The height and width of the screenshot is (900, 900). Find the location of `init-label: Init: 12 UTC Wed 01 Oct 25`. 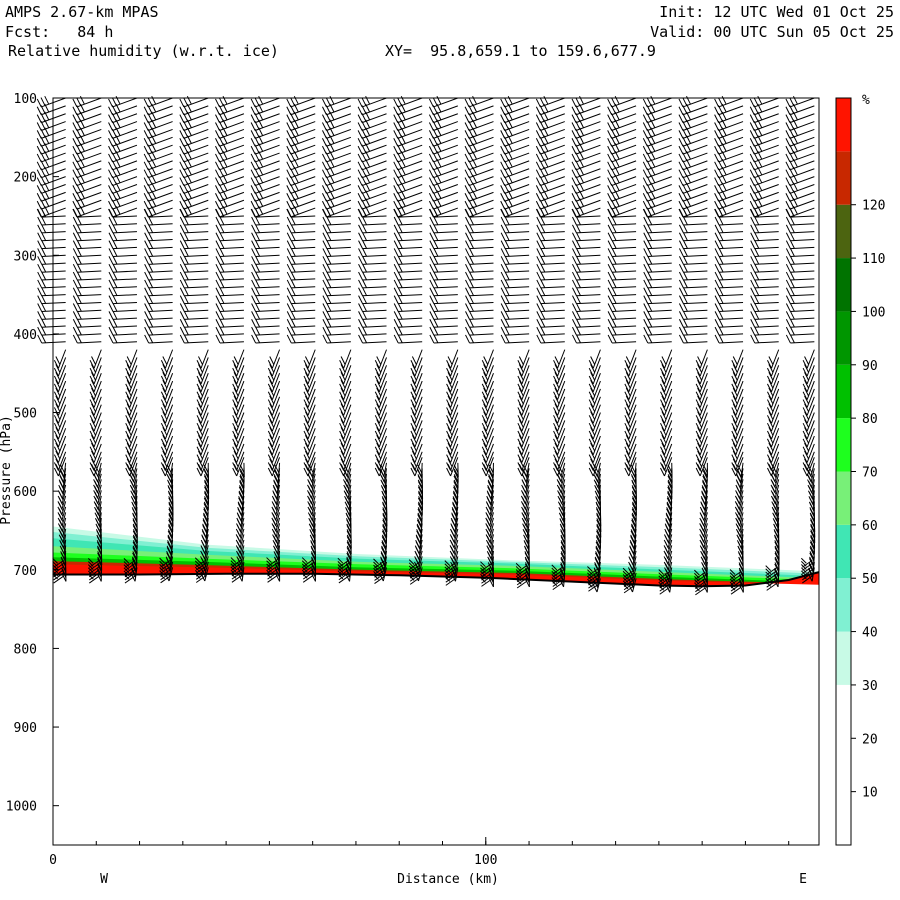

init-label: Init: 12 UTC Wed 01 Oct 25 is located at coordinates (776, 12).